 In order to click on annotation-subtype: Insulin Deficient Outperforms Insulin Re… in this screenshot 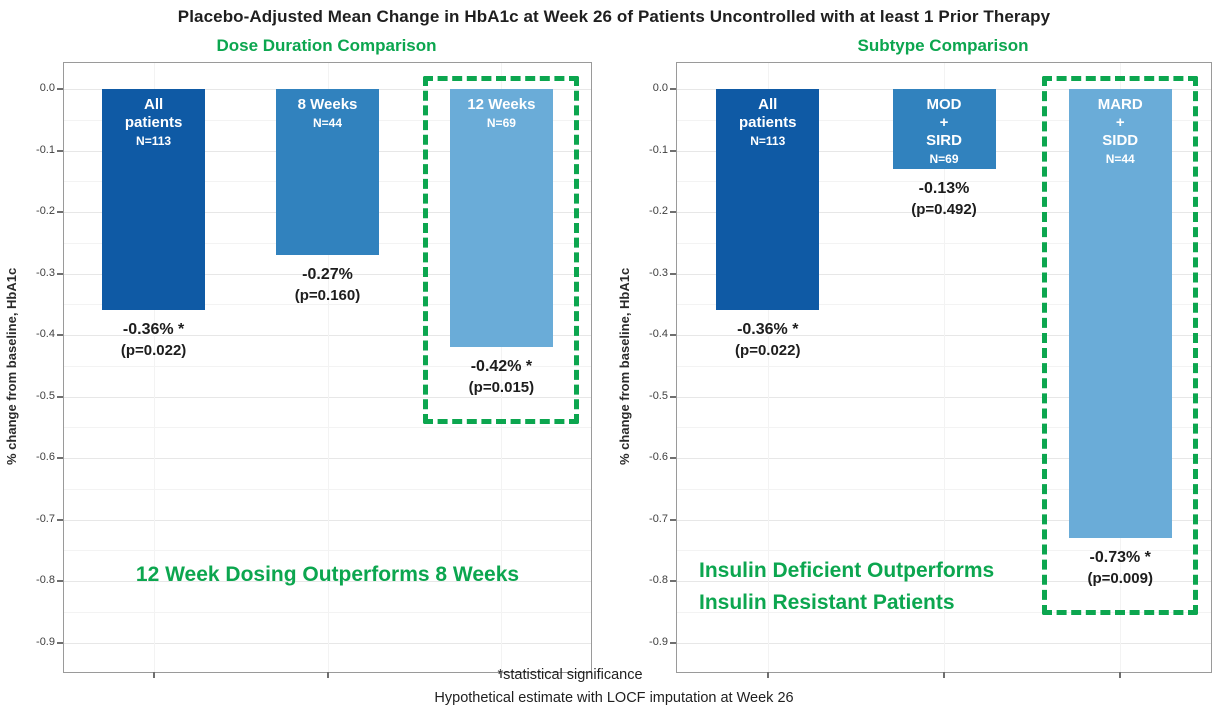, I will do `click(847, 586)`.